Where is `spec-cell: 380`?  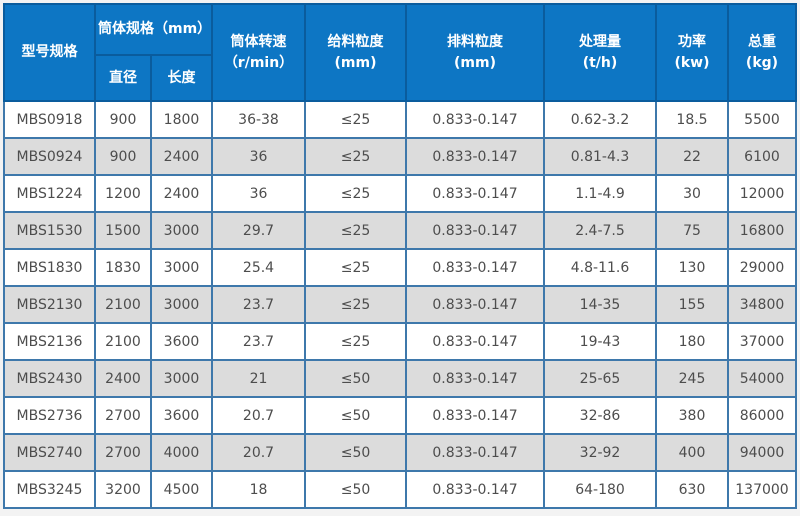 spec-cell: 380 is located at coordinates (692, 415).